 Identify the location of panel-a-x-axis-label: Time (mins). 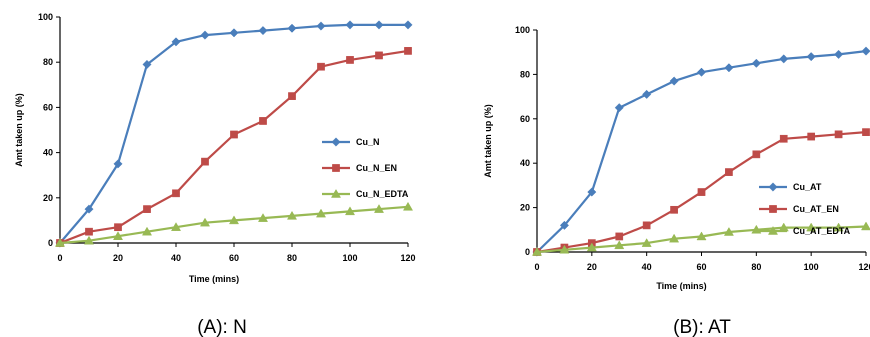
(214, 279).